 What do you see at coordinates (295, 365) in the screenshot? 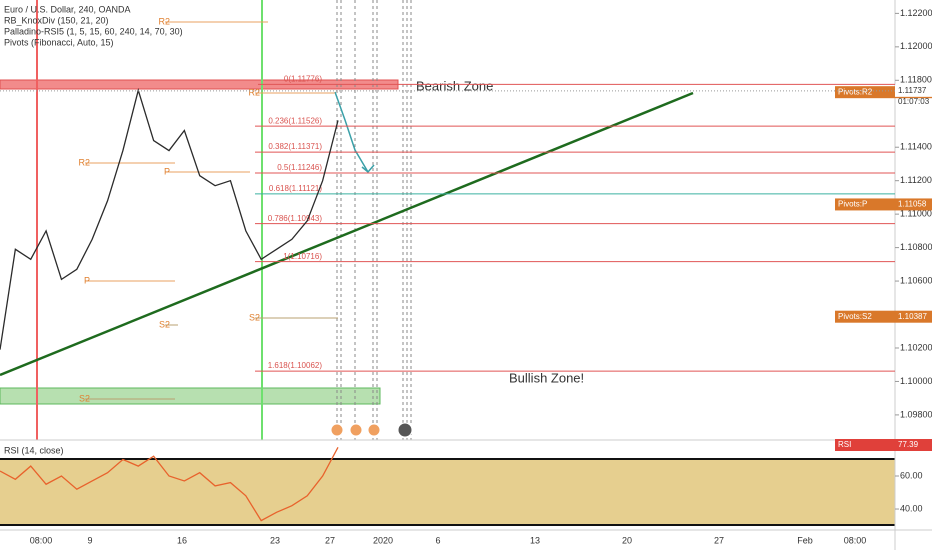
I see `fib-label: 1.618(1.10062)` at bounding box center [295, 365].